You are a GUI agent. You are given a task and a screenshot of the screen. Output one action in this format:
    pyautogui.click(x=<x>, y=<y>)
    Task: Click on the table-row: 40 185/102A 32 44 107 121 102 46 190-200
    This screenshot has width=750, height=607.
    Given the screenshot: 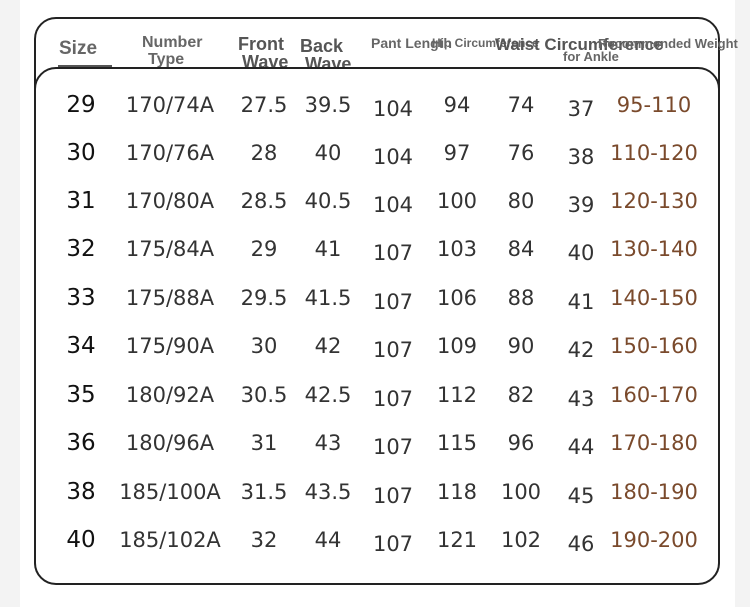 What is the action you would take?
    pyautogui.click(x=375, y=540)
    